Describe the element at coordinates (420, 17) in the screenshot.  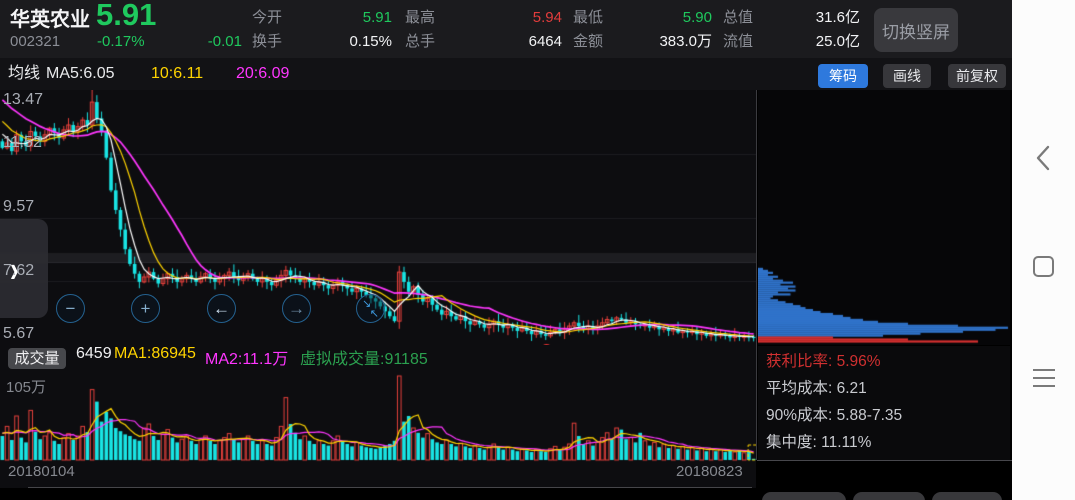
I see `stat-high-label: 最高` at that location.